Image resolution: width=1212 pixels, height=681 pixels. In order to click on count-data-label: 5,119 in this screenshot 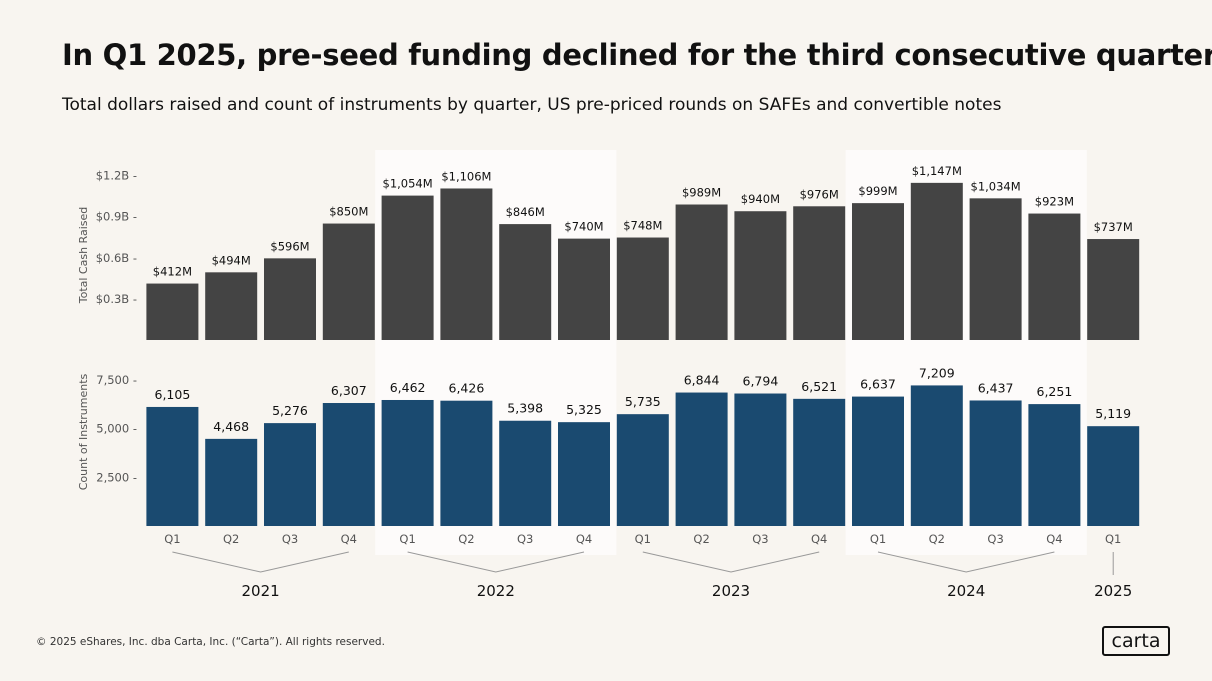, I will do `click(1113, 413)`.